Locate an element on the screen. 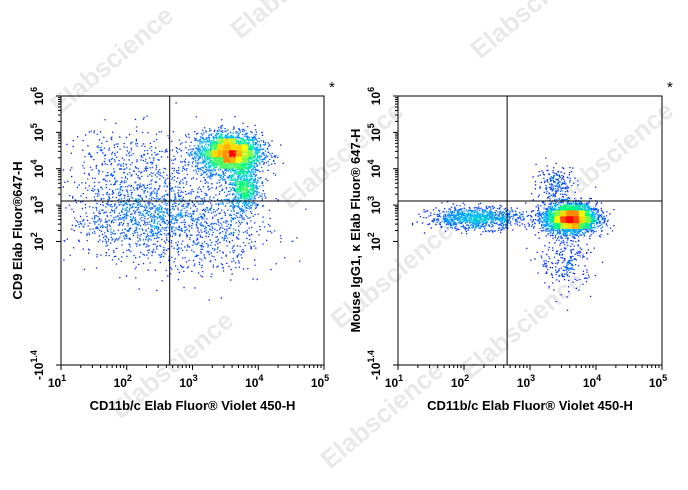  y-axis-label: CD9 Elab Fluor®647-H is located at coordinates (17, 230).